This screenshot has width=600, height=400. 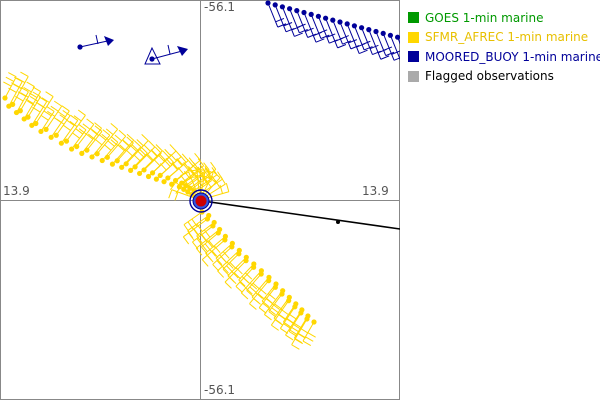 I want to click on axis-label-left: 13.9, so click(x=16, y=191).